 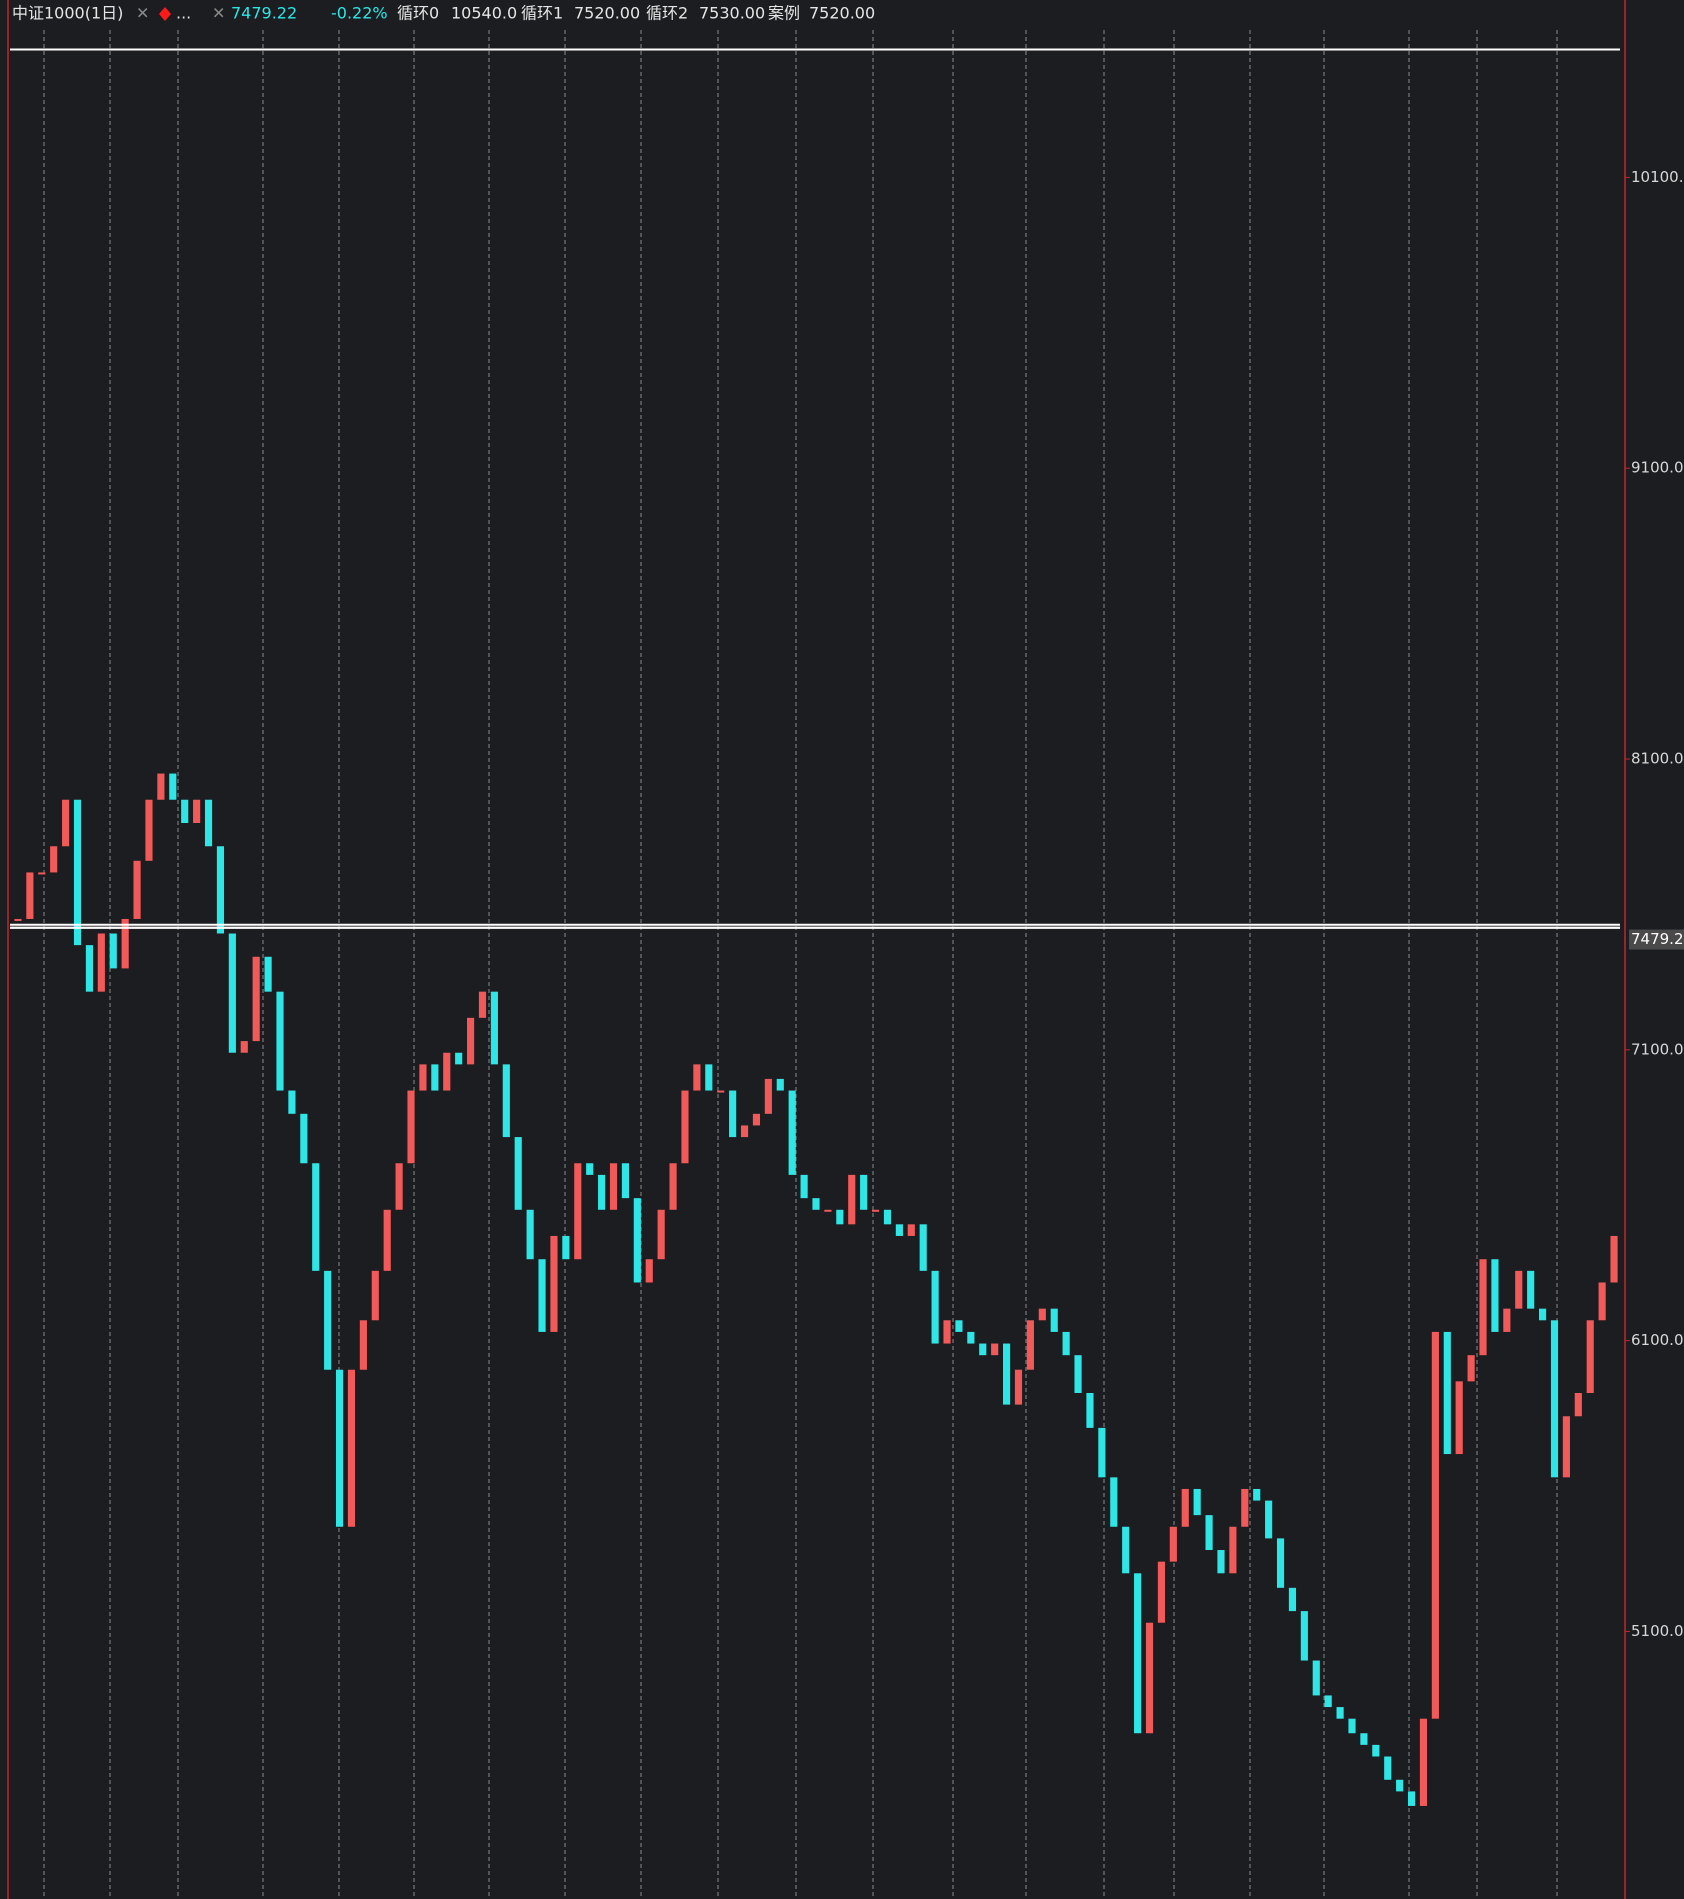 I want to click on level-name: 案例, so click(x=784, y=13).